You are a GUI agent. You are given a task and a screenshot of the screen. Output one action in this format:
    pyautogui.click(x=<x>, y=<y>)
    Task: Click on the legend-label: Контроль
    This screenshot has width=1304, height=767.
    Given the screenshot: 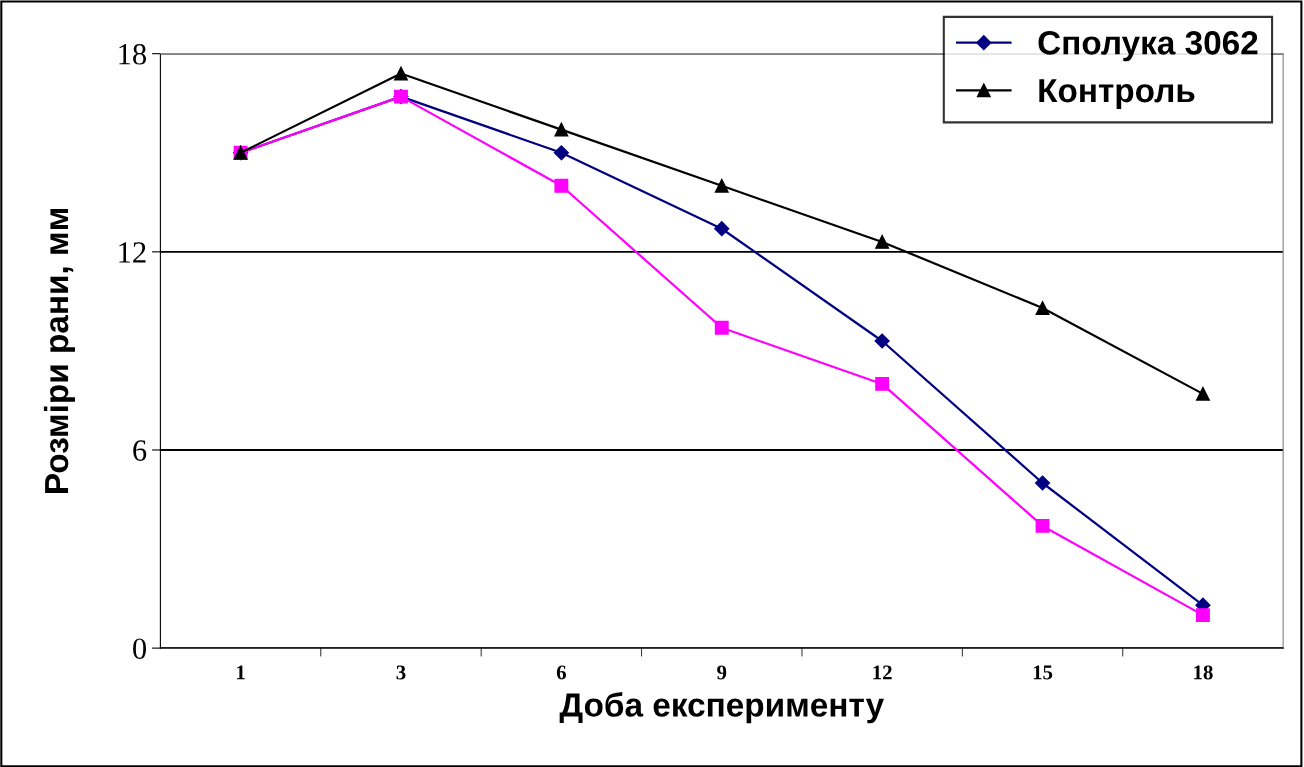 What is the action you would take?
    pyautogui.click(x=1117, y=94)
    